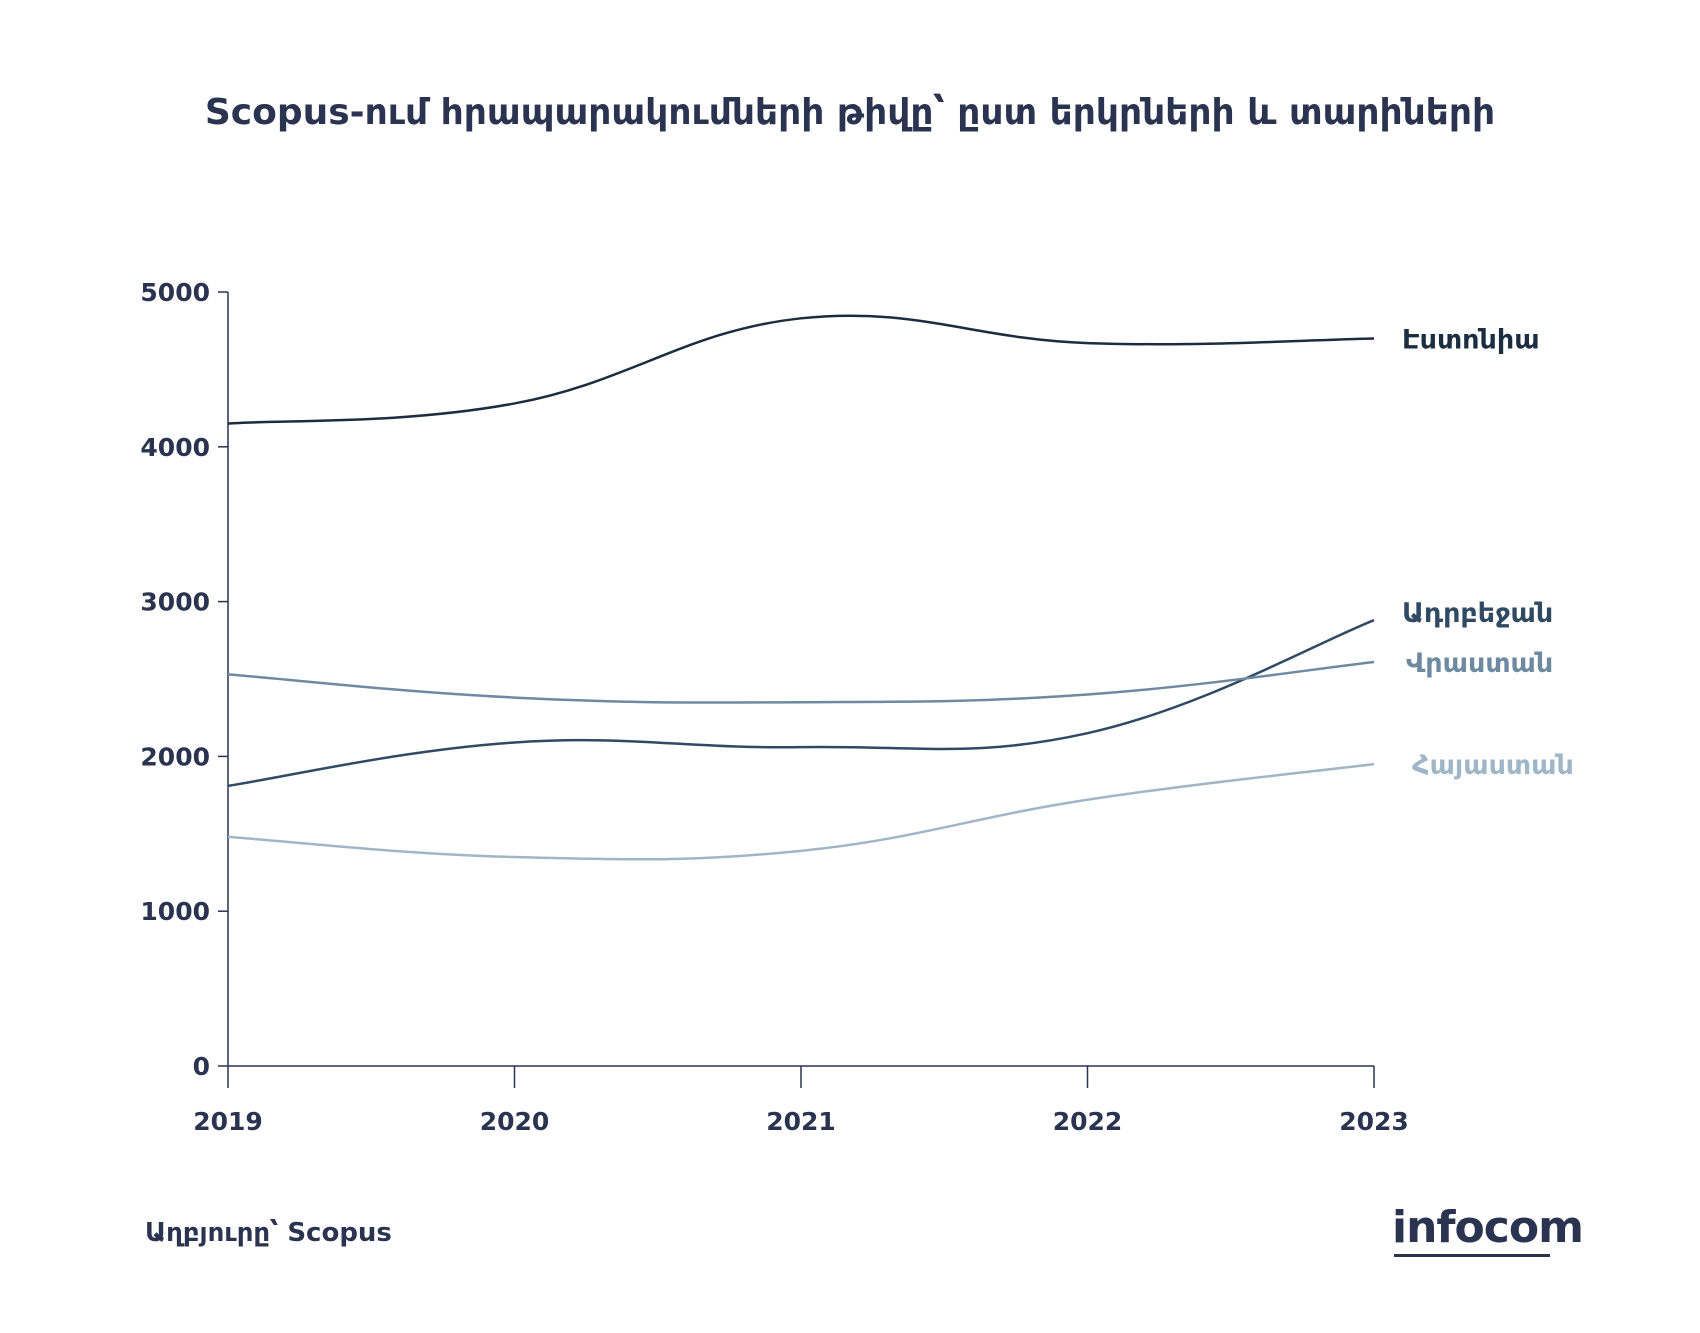 This screenshot has width=1700, height=1333. I want to click on y-tick-label: 4000, so click(175, 447).